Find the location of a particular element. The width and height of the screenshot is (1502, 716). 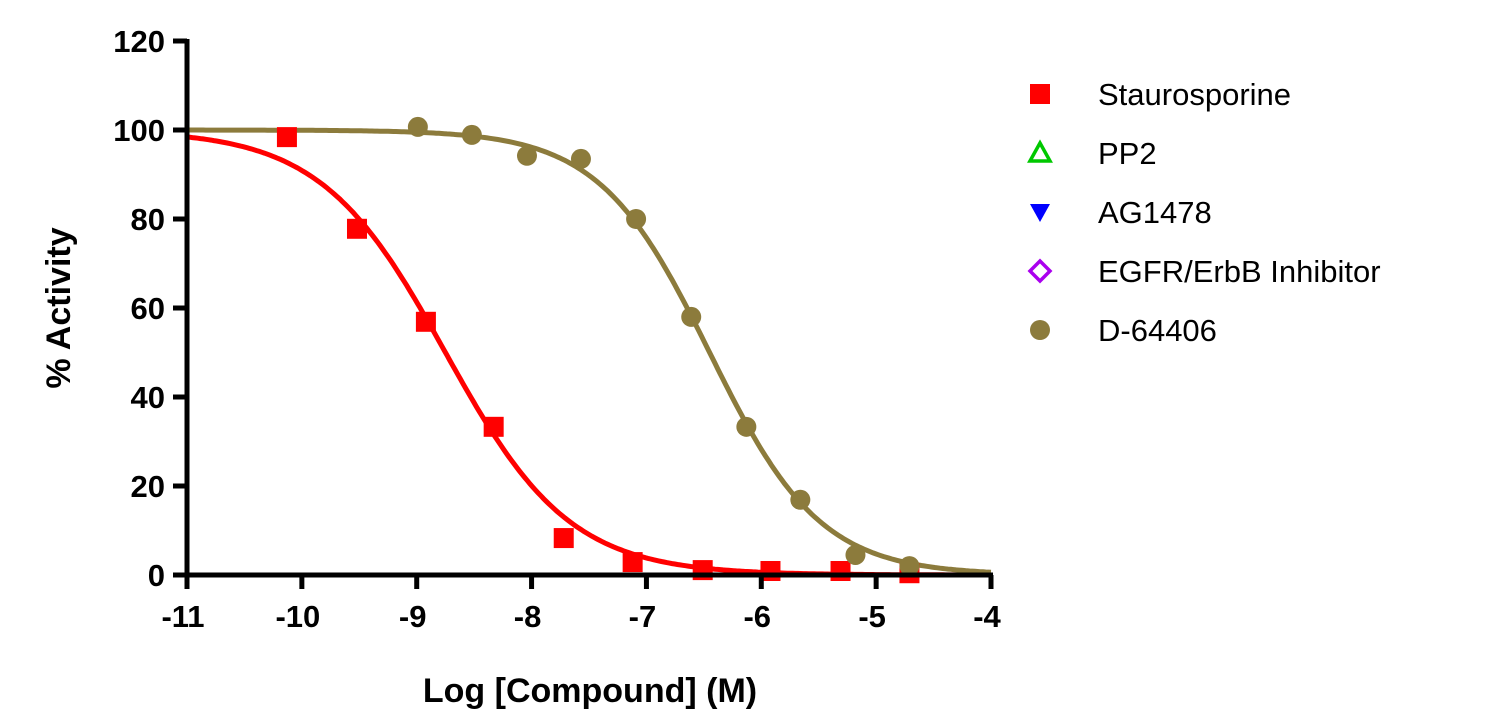

legend-label: PP2 is located at coordinates (1127, 153).